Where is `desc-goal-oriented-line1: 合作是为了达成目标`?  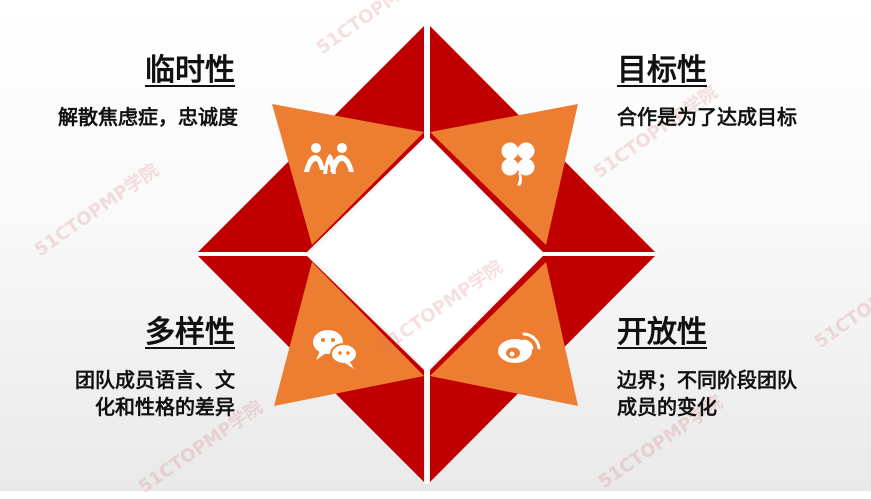
desc-goal-oriented-line1: 合作是为了达成目标 is located at coordinates (707, 118).